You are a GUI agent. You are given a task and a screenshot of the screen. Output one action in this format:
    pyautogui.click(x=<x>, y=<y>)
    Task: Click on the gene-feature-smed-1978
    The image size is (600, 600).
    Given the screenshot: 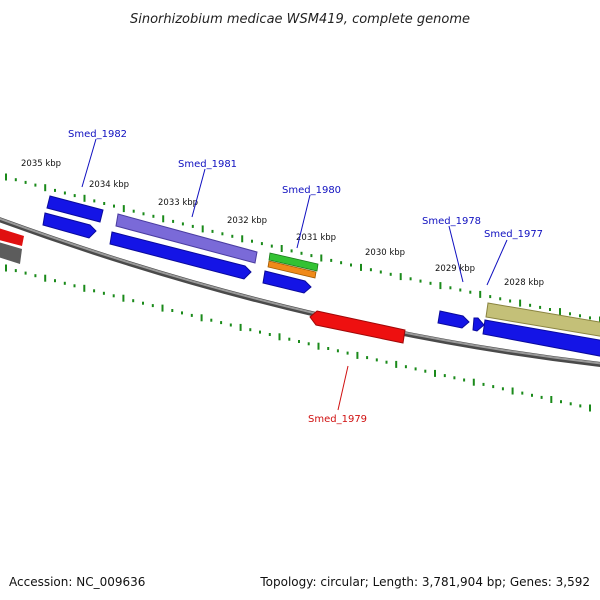 What is the action you would take?
    pyautogui.click(x=453, y=319)
    